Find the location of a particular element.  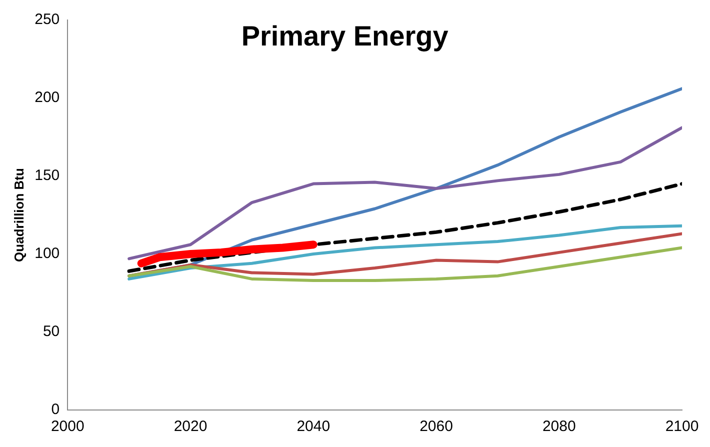

y-tick-label: 150 is located at coordinates (47, 175).